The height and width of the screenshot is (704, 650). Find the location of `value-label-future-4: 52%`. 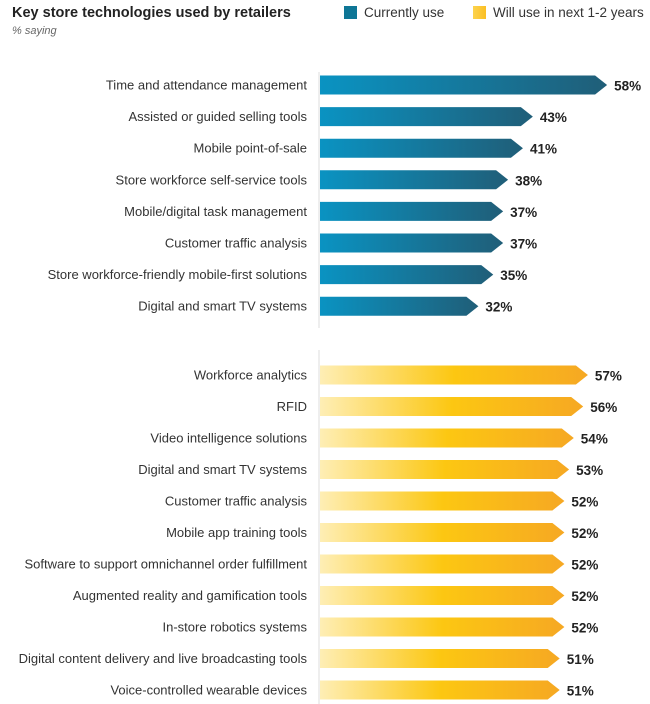

value-label-future-4: 52% is located at coordinates (584, 502).